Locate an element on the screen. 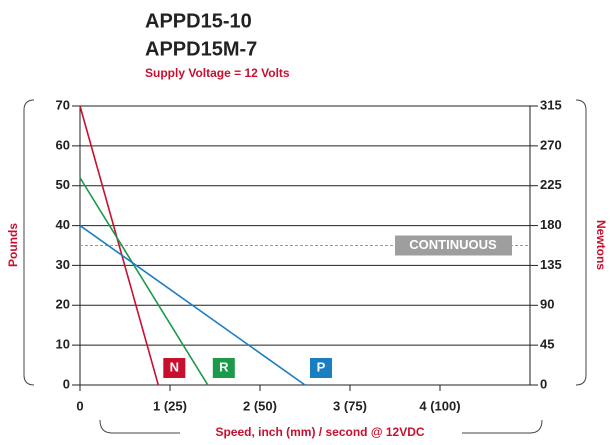 This screenshot has width=610, height=445. x-tick-label: 2 (50) is located at coordinates (260, 405).